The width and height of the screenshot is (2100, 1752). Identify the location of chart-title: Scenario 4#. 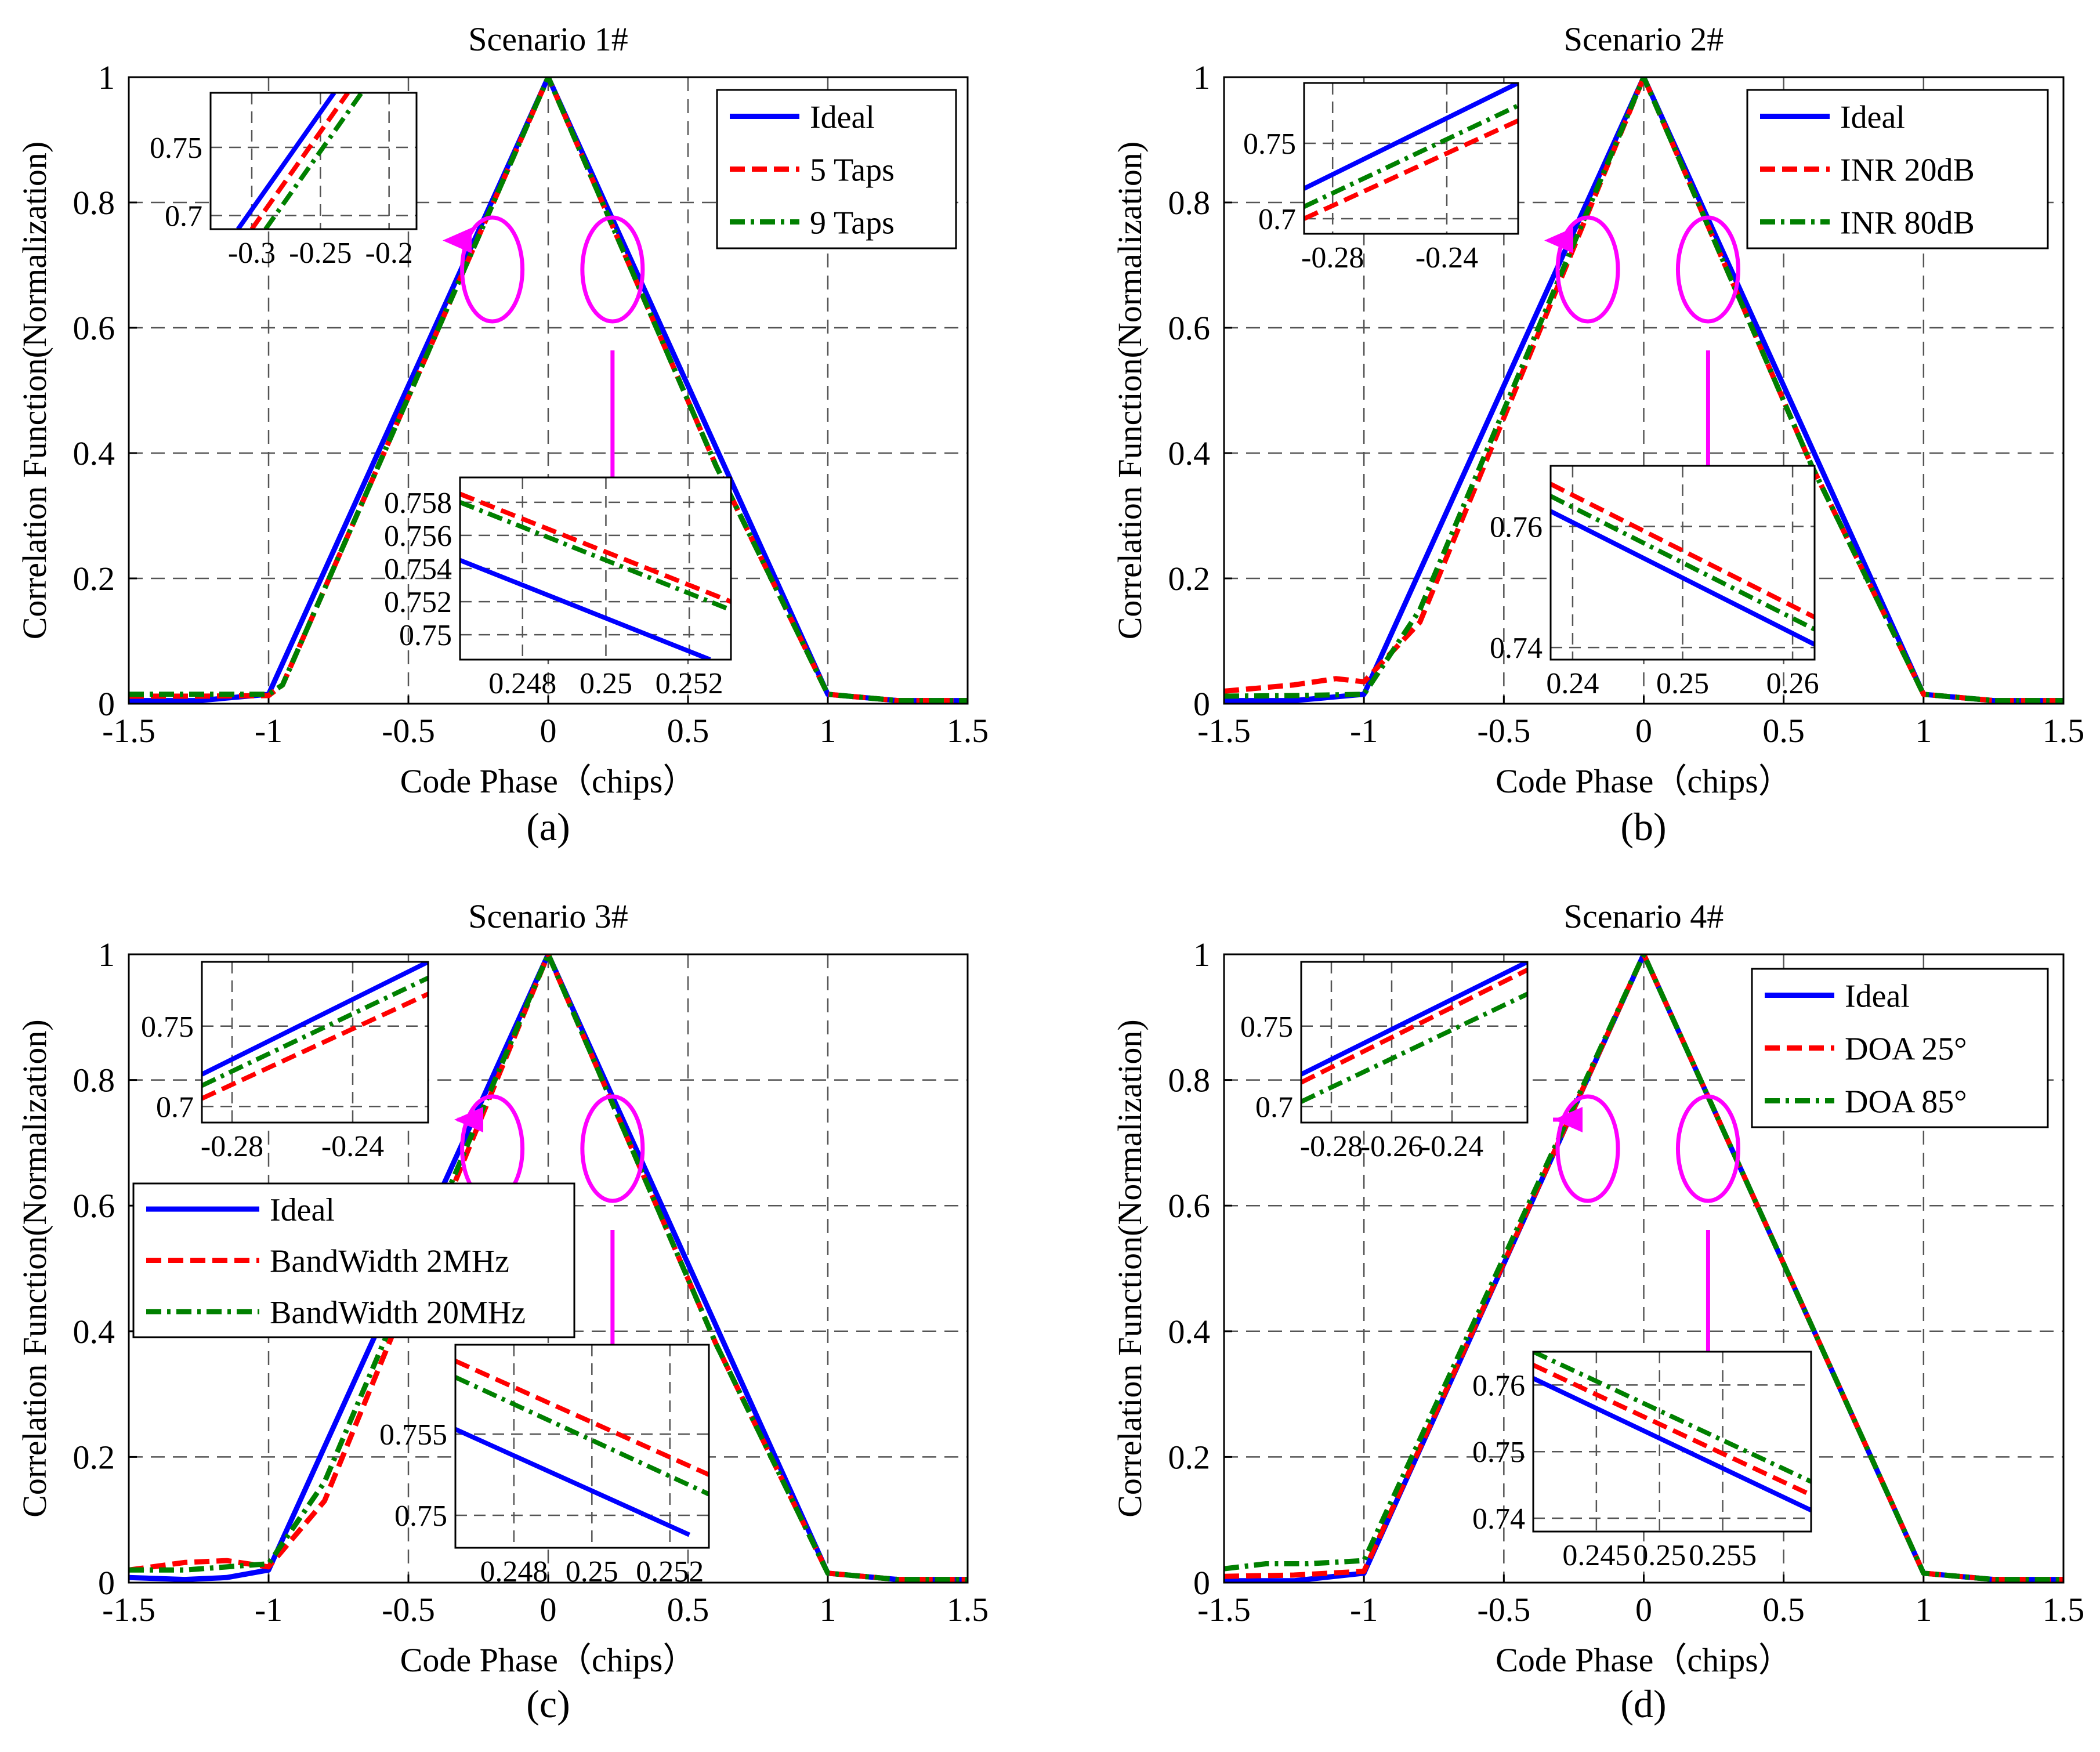
(1644, 916).